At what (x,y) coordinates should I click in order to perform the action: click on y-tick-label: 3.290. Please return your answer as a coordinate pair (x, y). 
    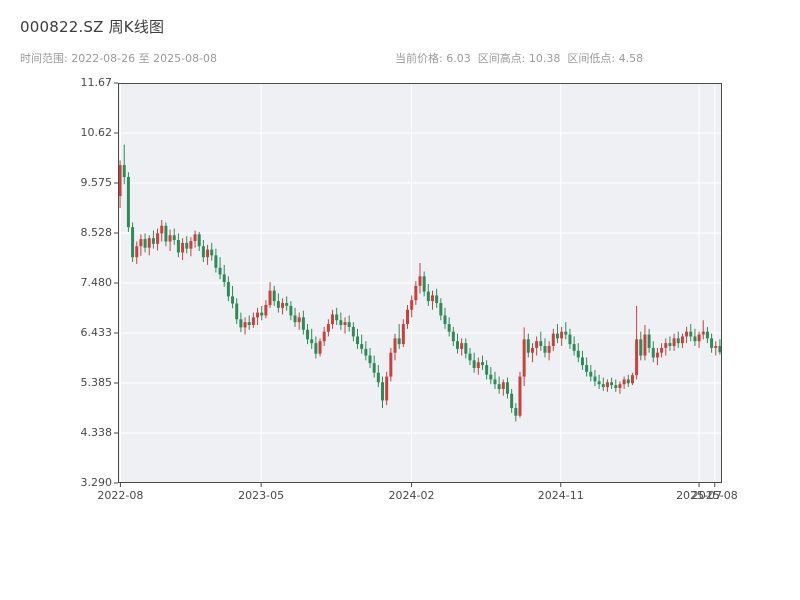
    Looking at the image, I should click on (96, 482).